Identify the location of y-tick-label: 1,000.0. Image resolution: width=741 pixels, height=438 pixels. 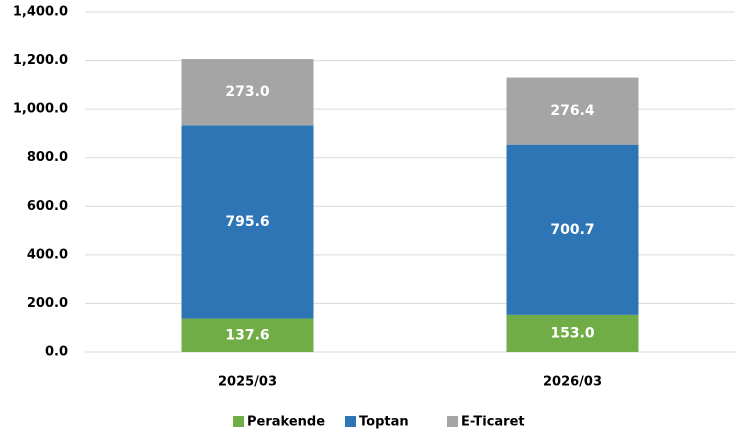
(40, 109).